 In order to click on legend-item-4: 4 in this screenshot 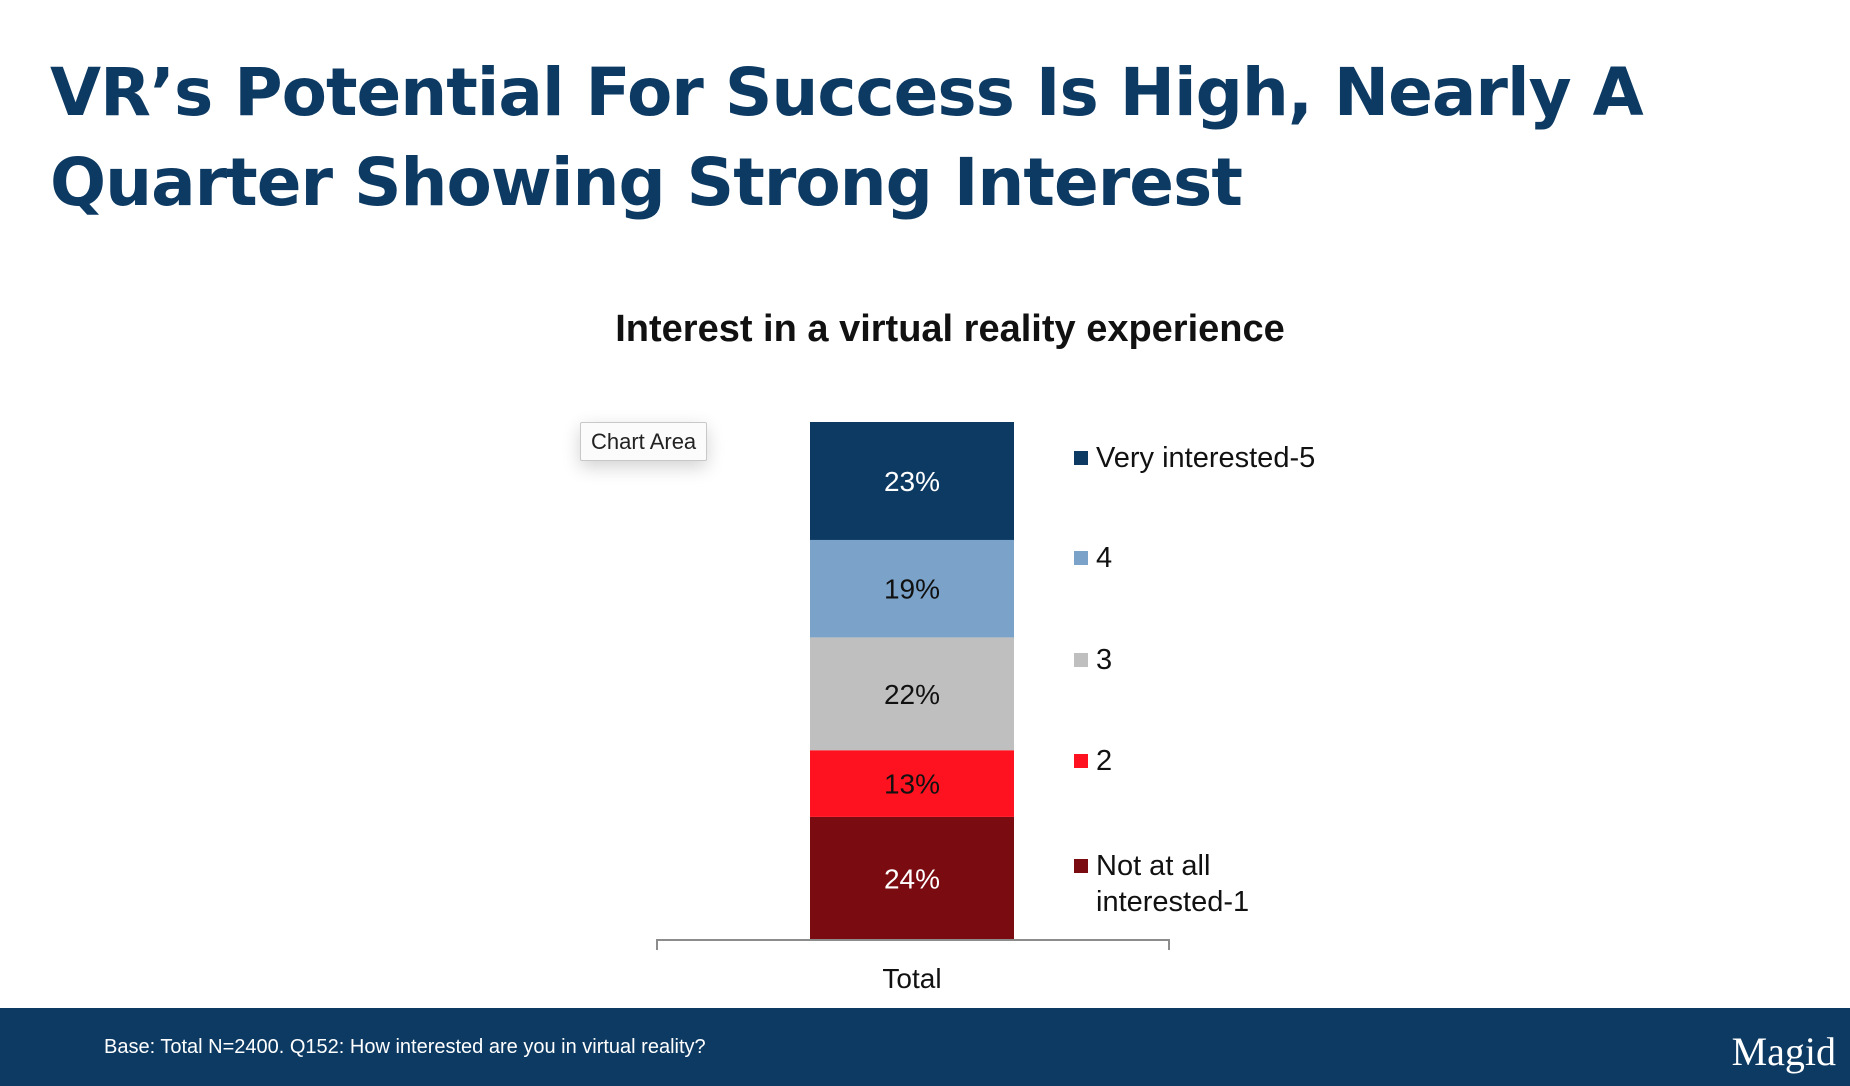, I will do `click(1215, 558)`.